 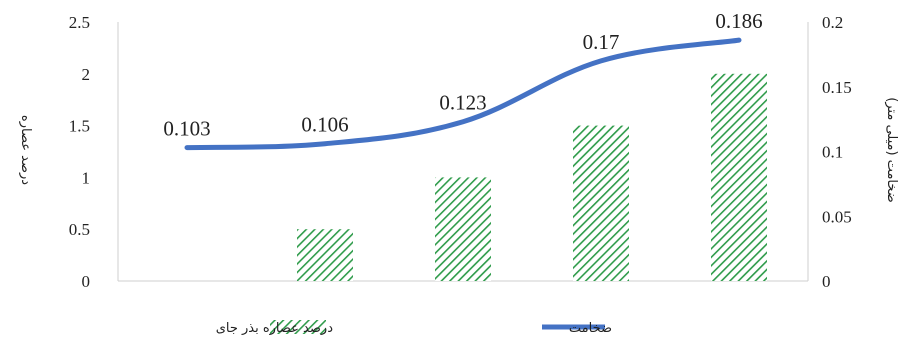 What do you see at coordinates (298, 327) in the screenshot?
I see `legend-bar-swatch` at bounding box center [298, 327].